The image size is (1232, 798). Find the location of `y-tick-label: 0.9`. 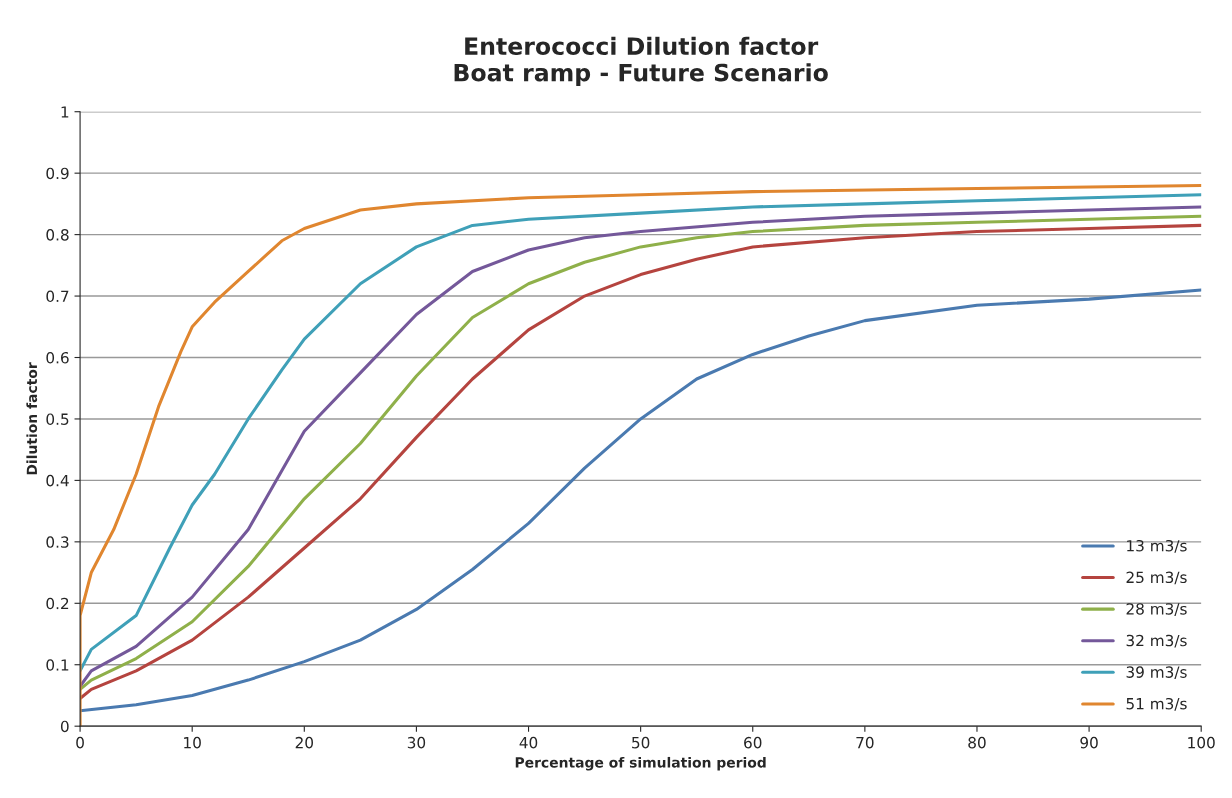

y-tick-label: 0.9 is located at coordinates (57, 173).